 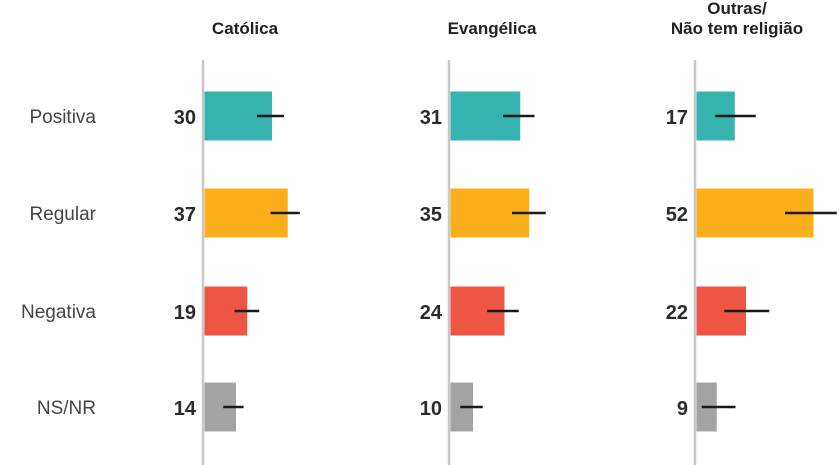 I want to click on panel-title-2: Evangélica, so click(x=492, y=28).